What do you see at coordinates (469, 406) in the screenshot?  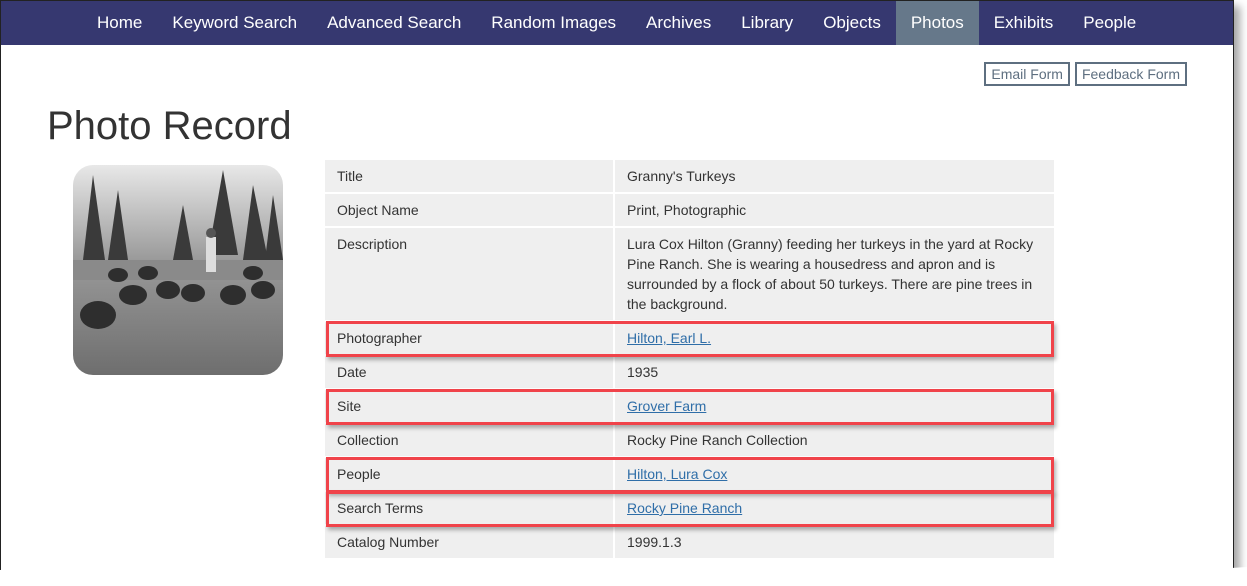 I see `field-label: Site` at bounding box center [469, 406].